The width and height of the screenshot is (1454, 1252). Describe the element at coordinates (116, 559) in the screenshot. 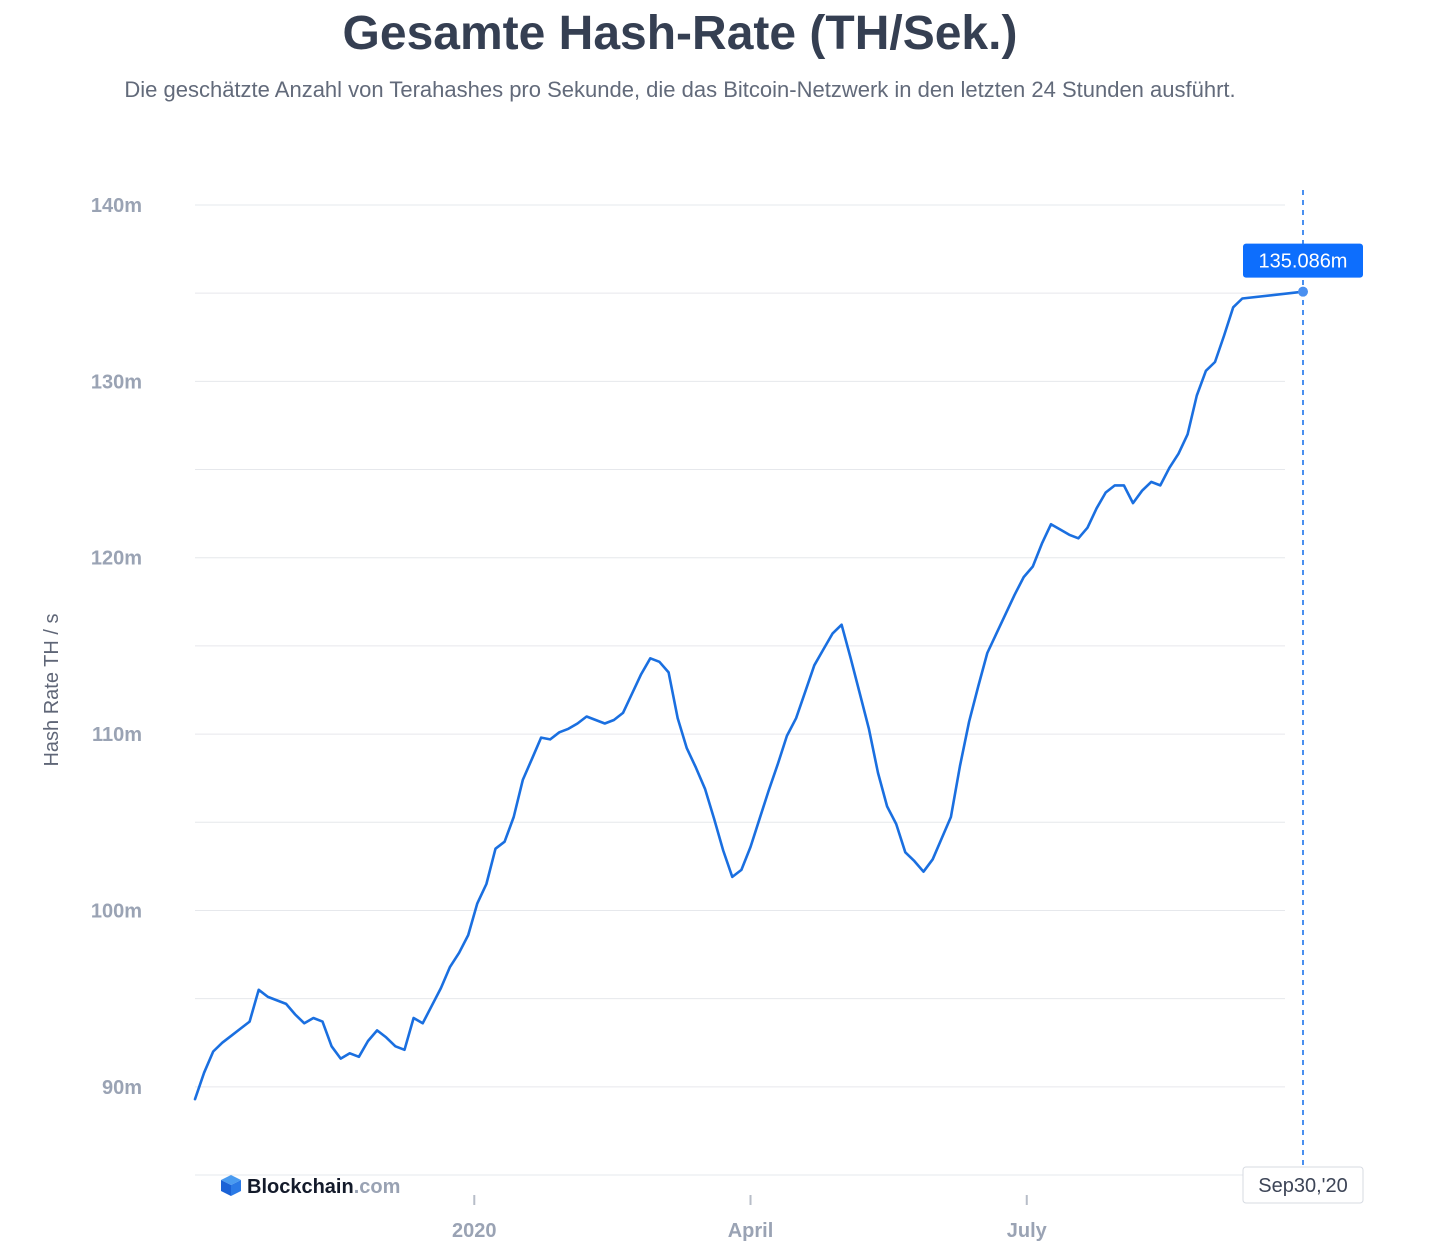

I see `y-tick-label: 120m` at that location.